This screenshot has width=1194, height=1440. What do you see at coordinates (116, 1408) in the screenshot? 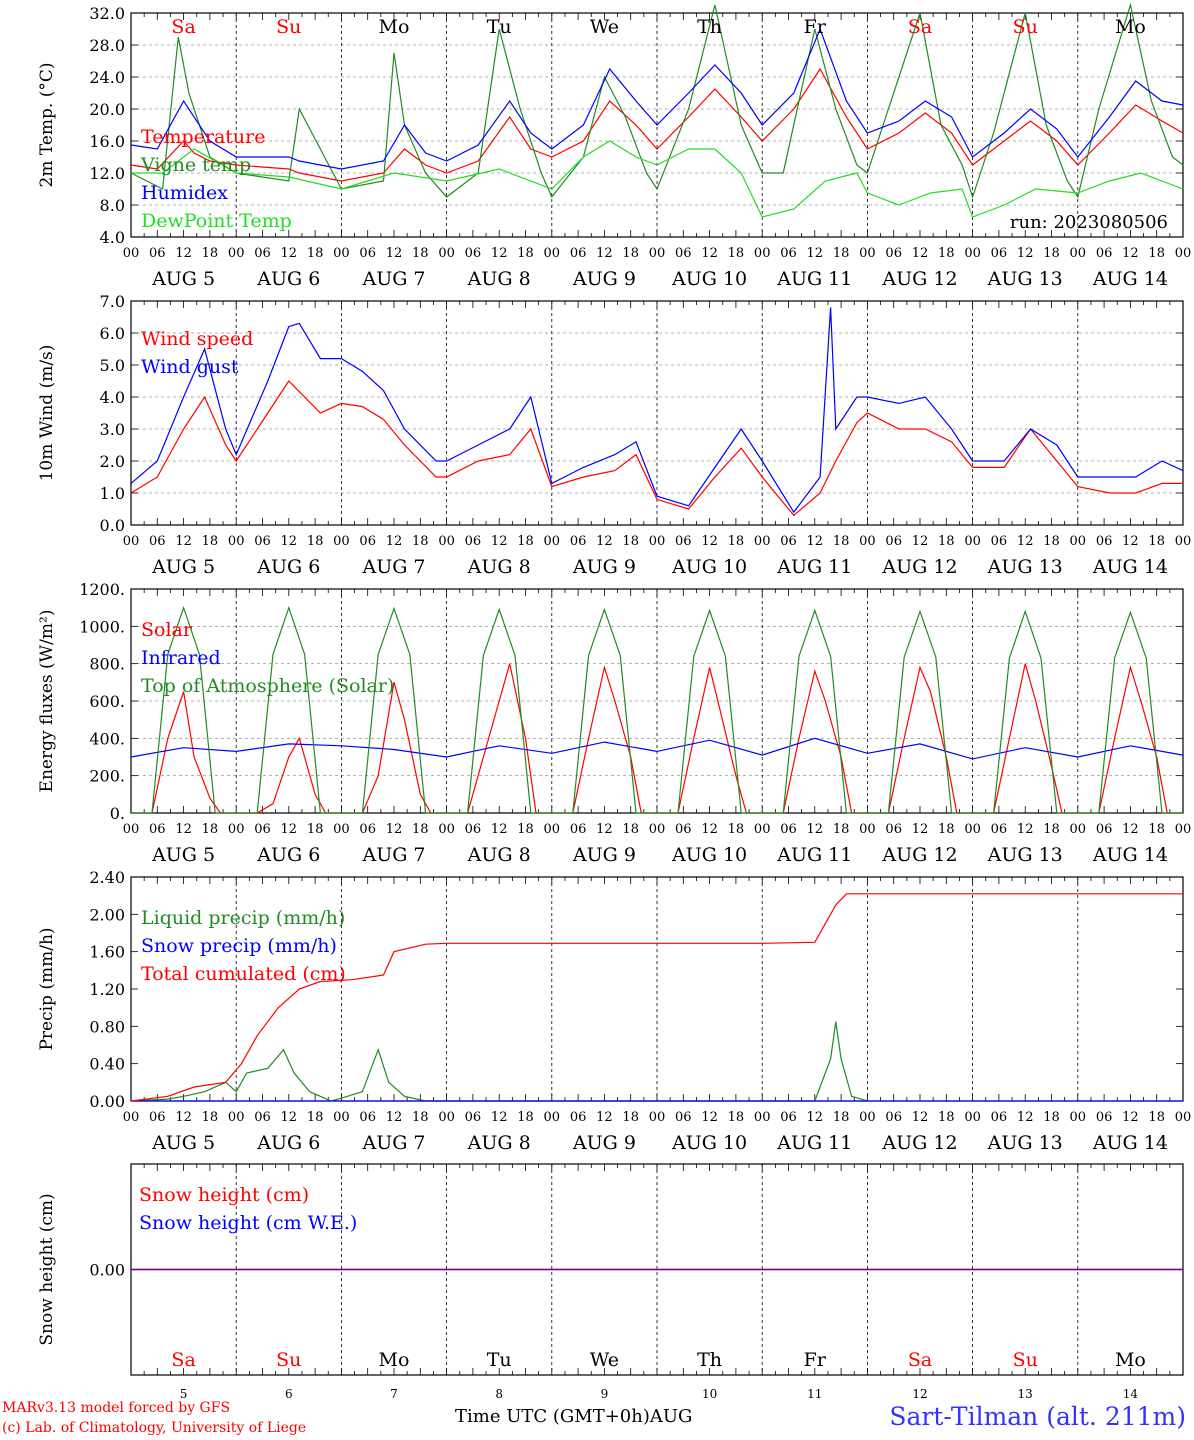
I see `model-credit: MARv3.13 model forced by GFS` at bounding box center [116, 1408].